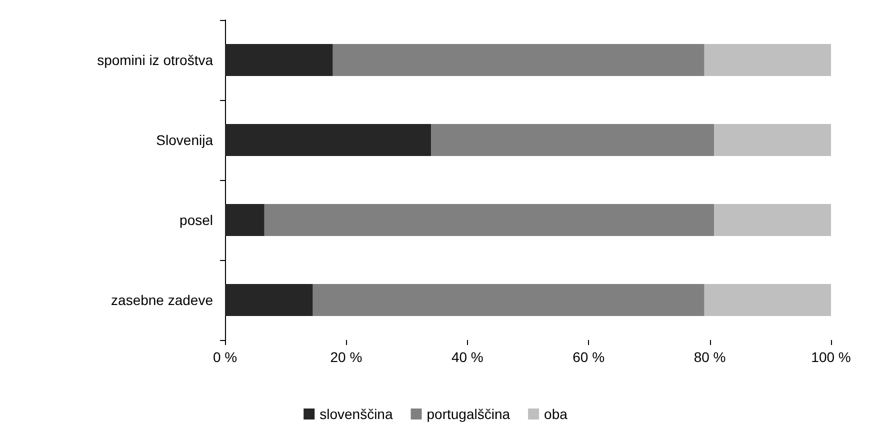 This screenshot has height=442, width=871. Describe the element at coordinates (467, 357) in the screenshot. I see `x-tick-label: 40 %` at that location.